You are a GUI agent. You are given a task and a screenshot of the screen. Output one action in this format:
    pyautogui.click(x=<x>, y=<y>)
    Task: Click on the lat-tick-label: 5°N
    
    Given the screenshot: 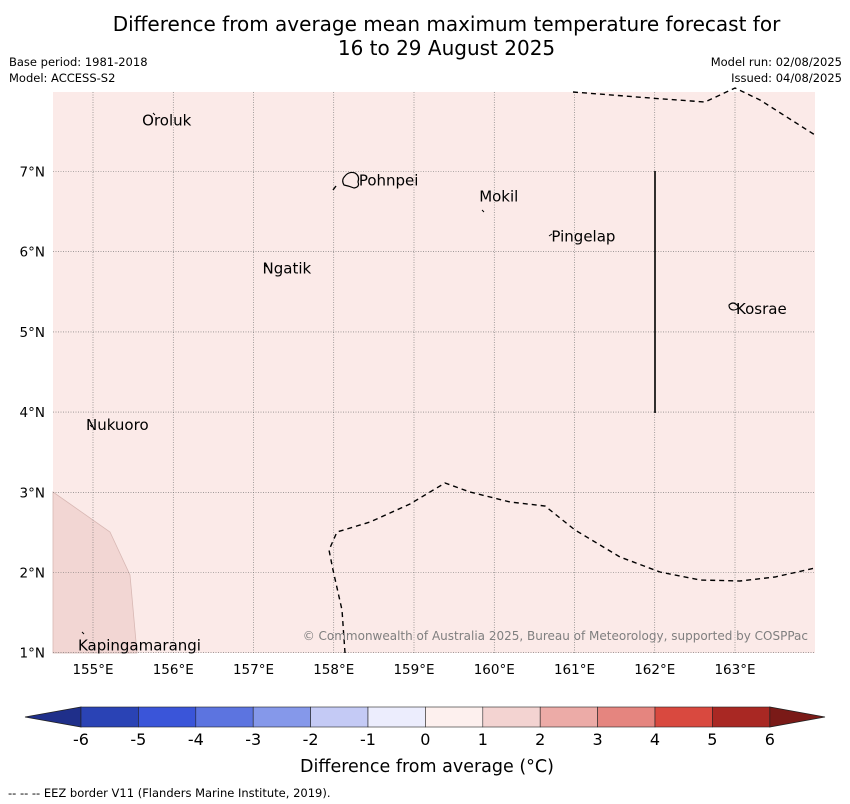 What is the action you would take?
    pyautogui.click(x=32, y=333)
    